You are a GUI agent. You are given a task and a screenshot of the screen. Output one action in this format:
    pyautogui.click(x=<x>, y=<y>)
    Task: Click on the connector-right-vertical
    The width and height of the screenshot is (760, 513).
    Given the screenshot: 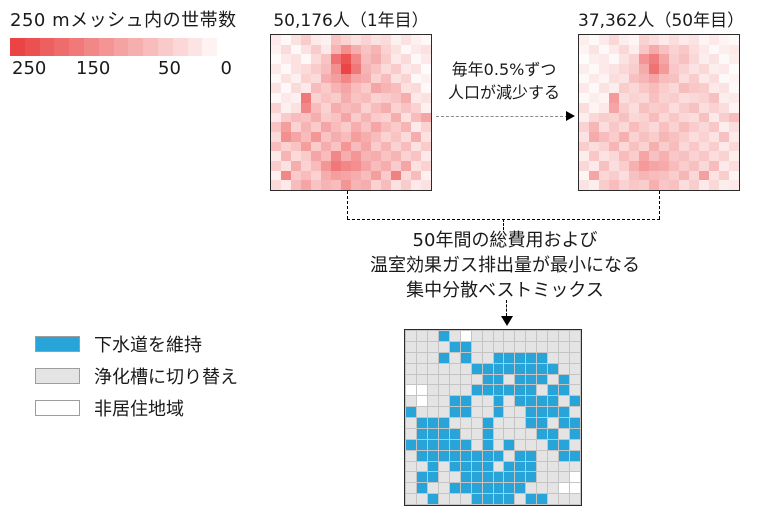 What is the action you would take?
    pyautogui.click(x=659, y=205)
    